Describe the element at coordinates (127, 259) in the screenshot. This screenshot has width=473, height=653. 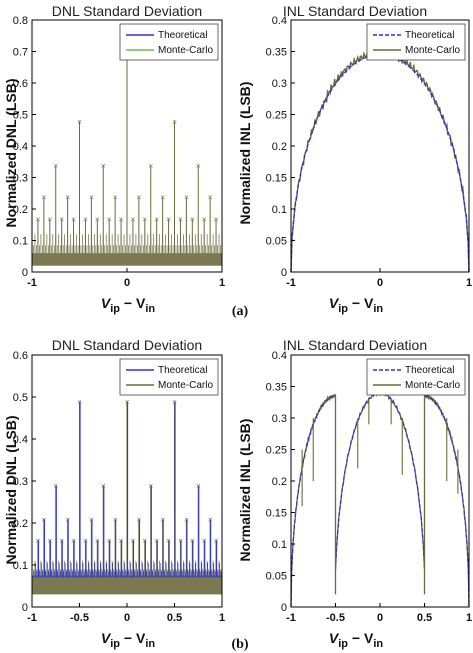
I see `dnl-noise-band` at that location.